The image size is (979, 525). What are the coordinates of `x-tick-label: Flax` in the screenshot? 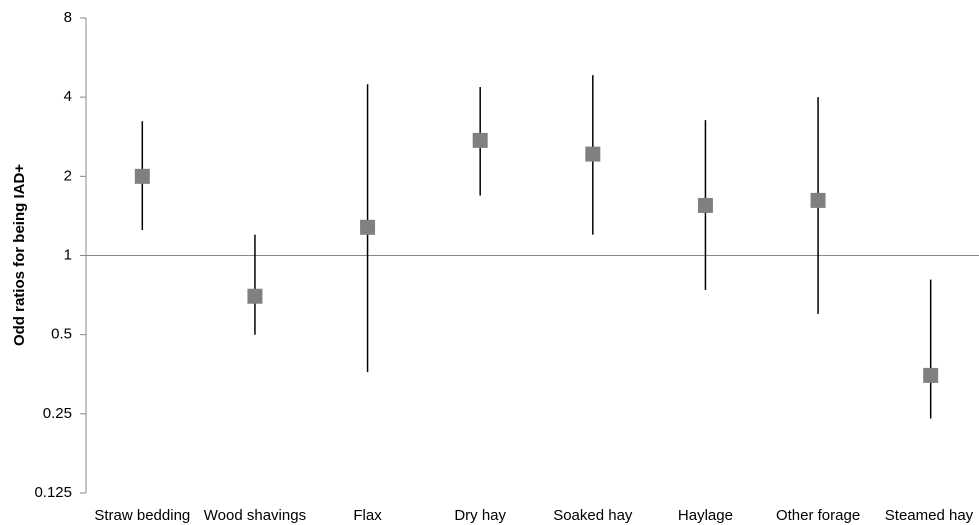 It's located at (367, 515).